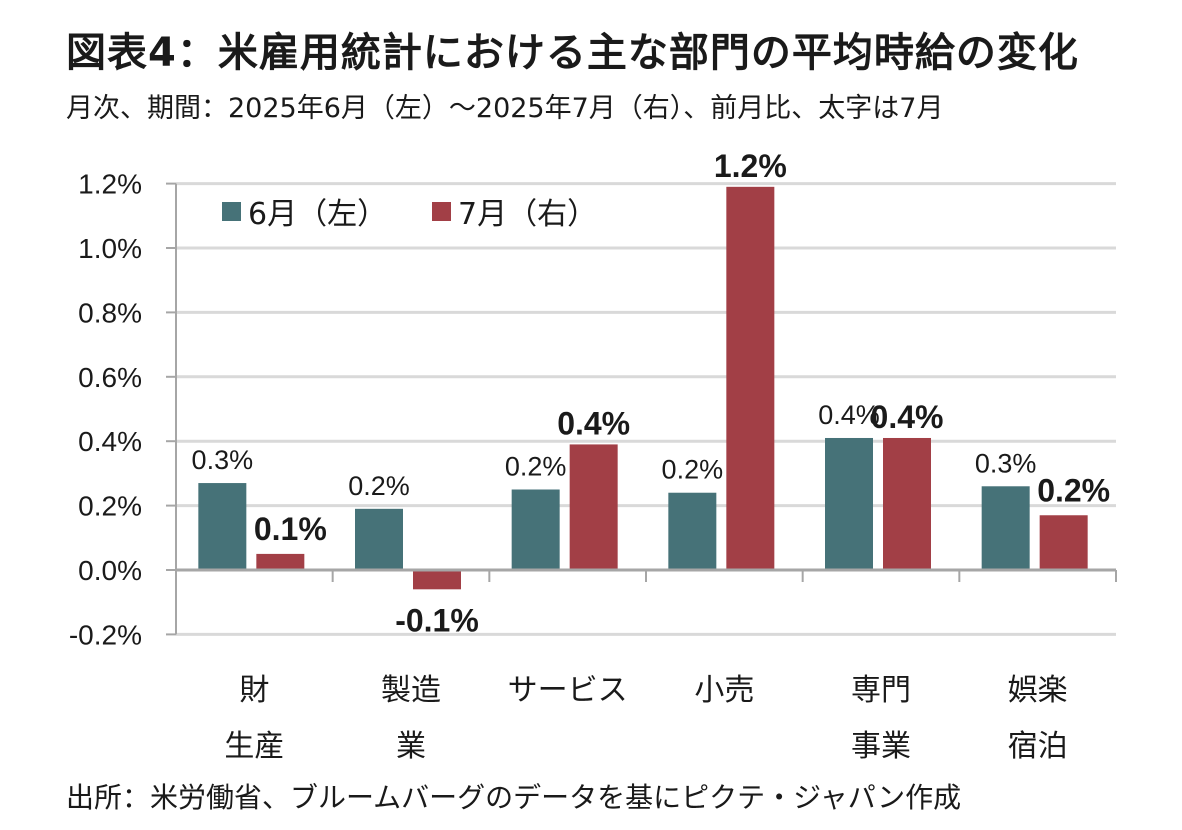  Describe the element at coordinates (1038, 690) in the screenshot. I see `category-label: 娯楽` at that location.